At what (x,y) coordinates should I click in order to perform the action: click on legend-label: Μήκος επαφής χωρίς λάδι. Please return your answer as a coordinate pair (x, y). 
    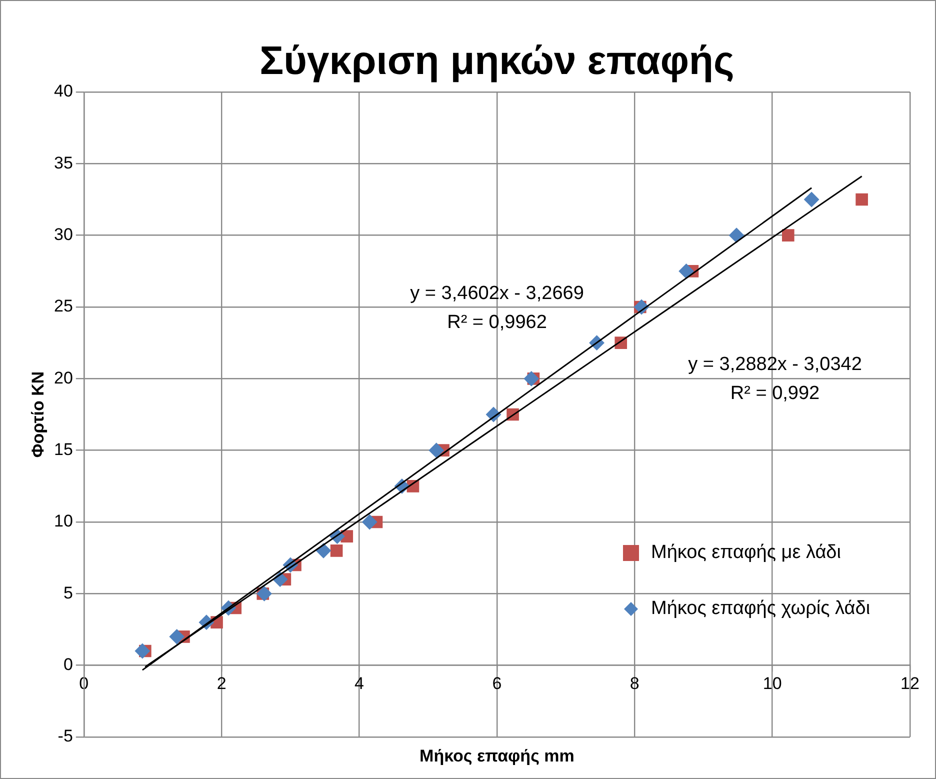
    Looking at the image, I should click on (760, 609).